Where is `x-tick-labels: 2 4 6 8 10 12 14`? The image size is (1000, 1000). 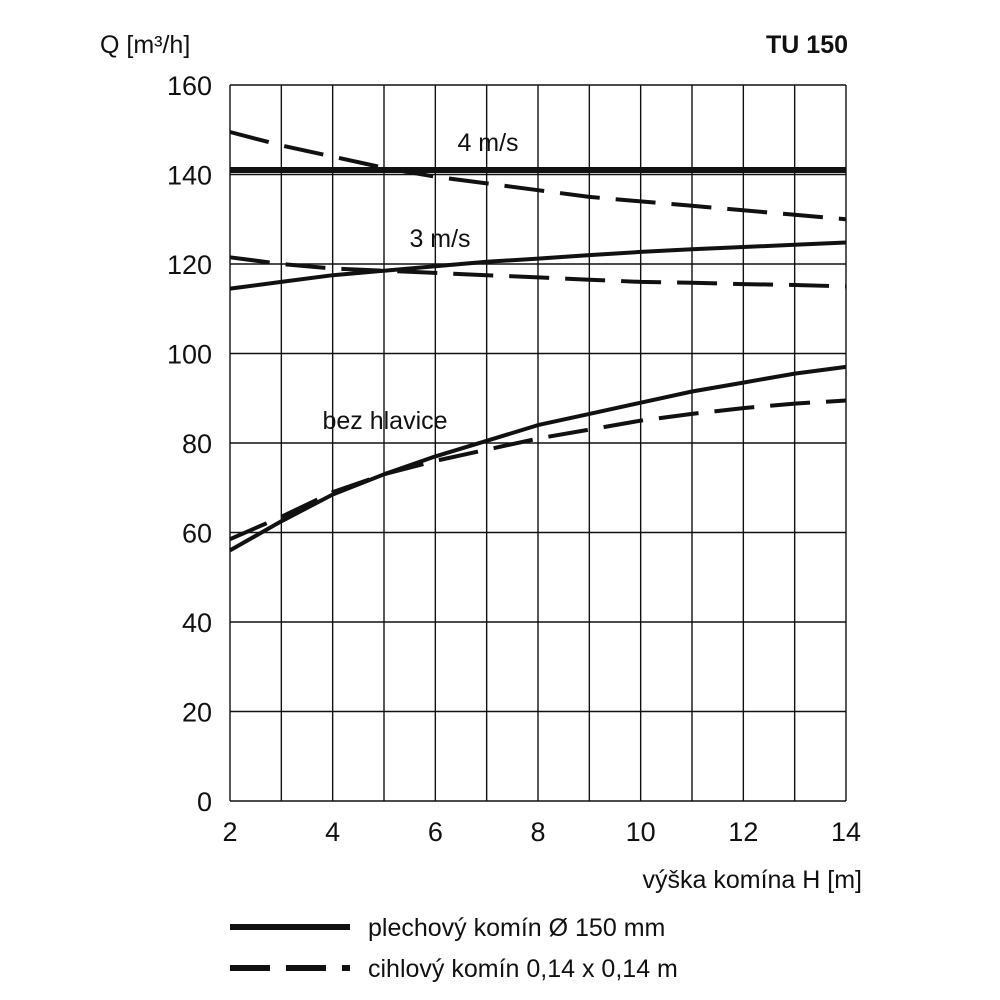 x-tick-labels: 2 4 6 8 10 12 14 is located at coordinates (541, 832).